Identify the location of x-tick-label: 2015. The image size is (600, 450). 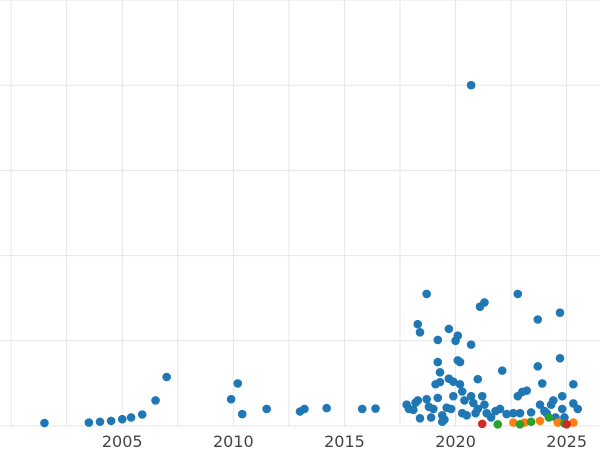
(344, 441).